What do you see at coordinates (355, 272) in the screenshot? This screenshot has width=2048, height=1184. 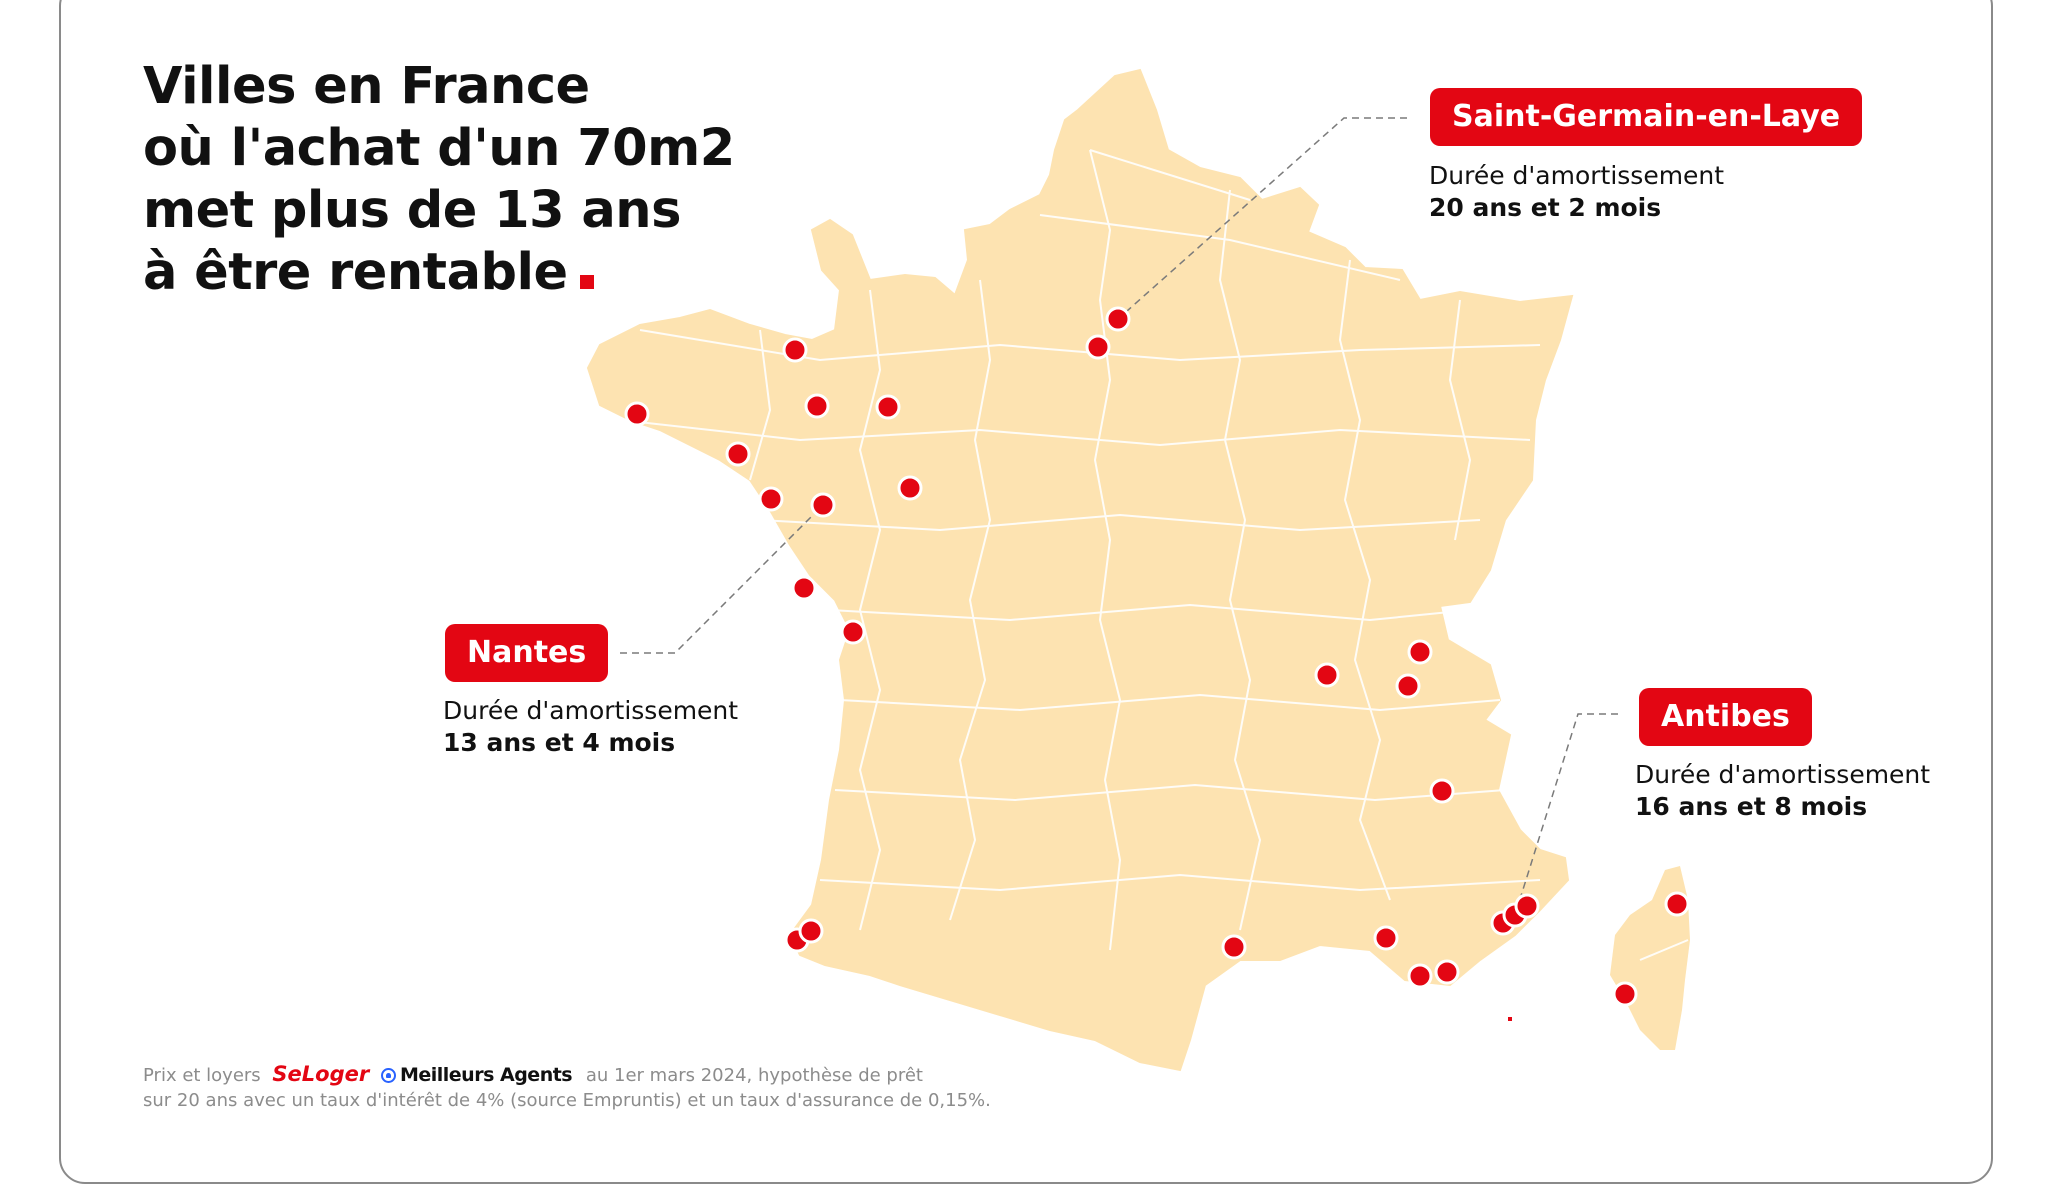 I see `title-line-4-text: à être rentable` at bounding box center [355, 272].